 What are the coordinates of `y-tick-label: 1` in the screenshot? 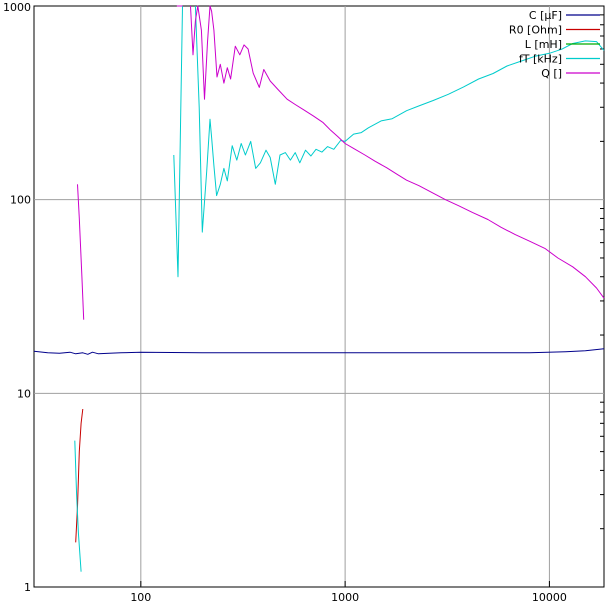 It's located at (27, 587).